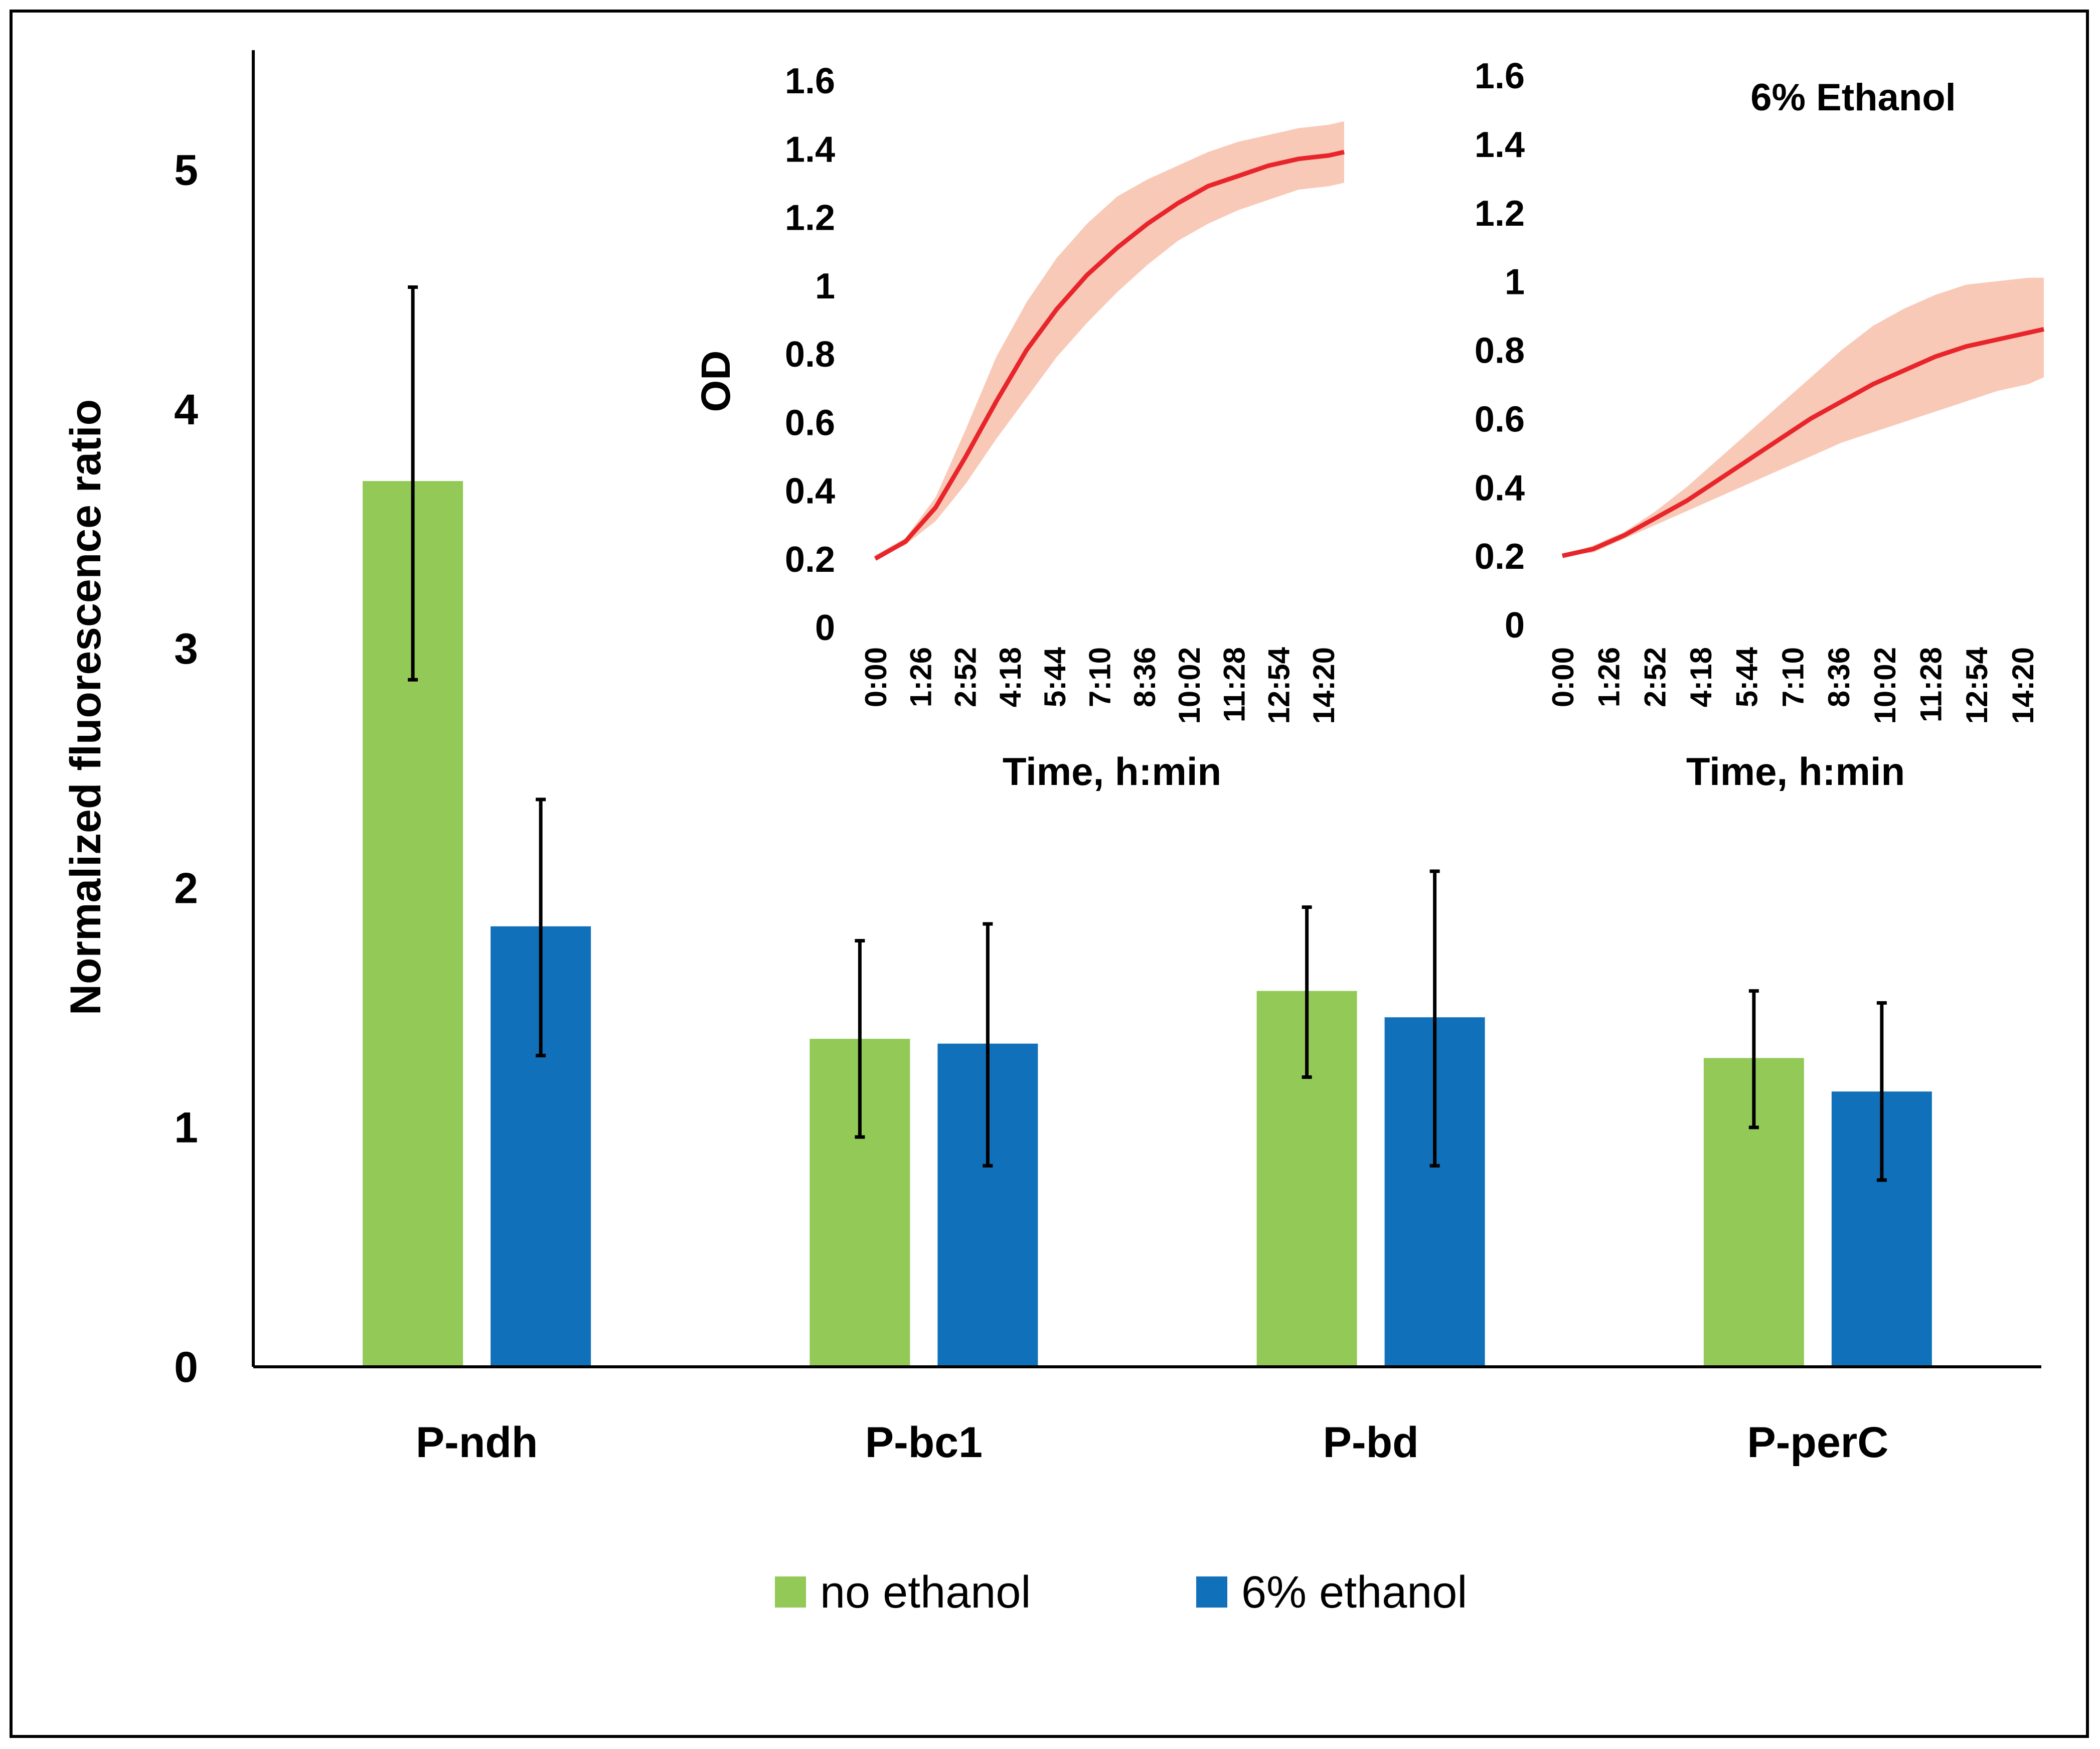  I want to click on inset2-x-tick-label: 1:26, so click(1609, 677).